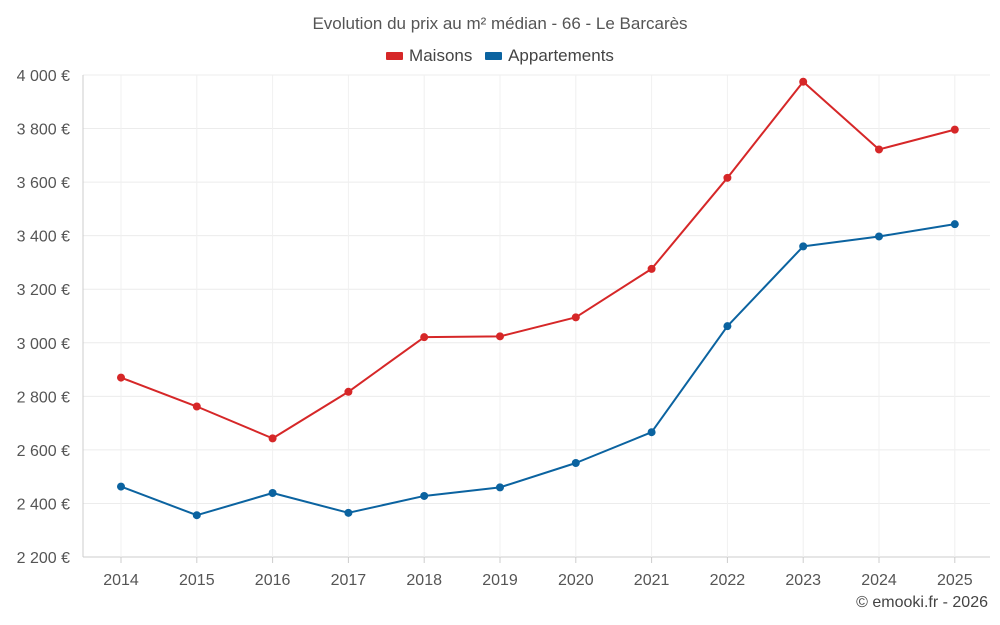  I want to click on data-point-appartements-2015, so click(196, 515).